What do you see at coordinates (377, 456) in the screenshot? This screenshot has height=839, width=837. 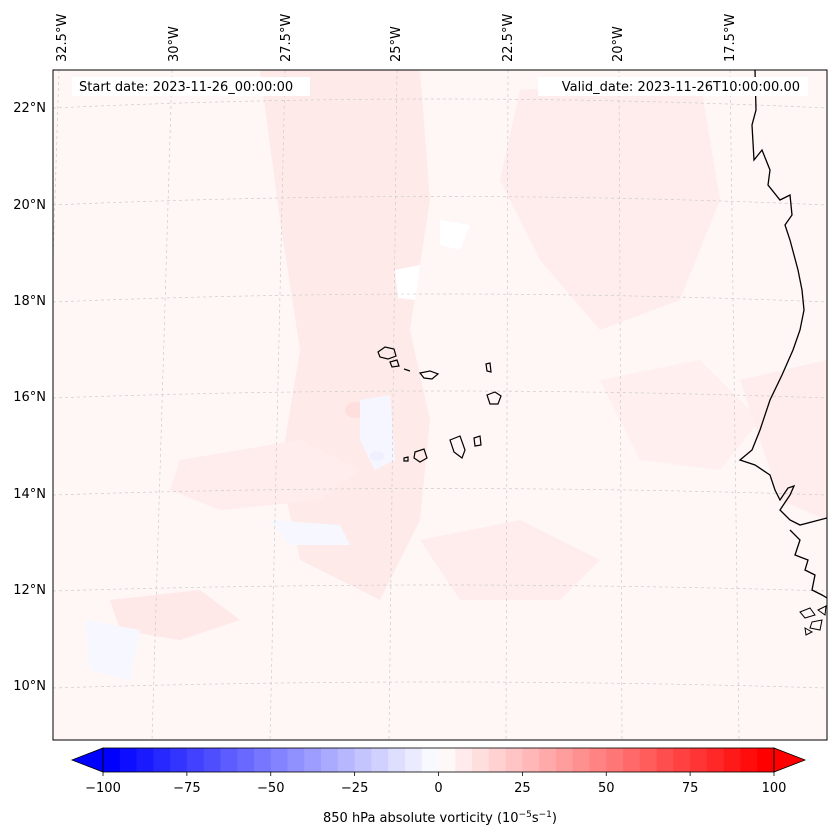 I see `vorticity-minimum` at bounding box center [377, 456].